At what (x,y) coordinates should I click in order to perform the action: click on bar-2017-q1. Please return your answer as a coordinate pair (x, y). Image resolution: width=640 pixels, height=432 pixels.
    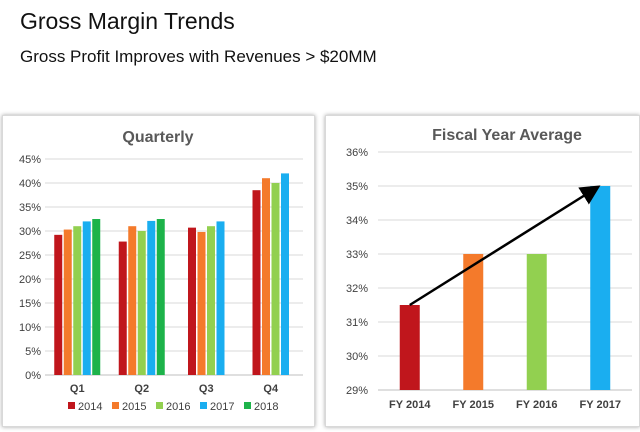
    Looking at the image, I should click on (86, 298).